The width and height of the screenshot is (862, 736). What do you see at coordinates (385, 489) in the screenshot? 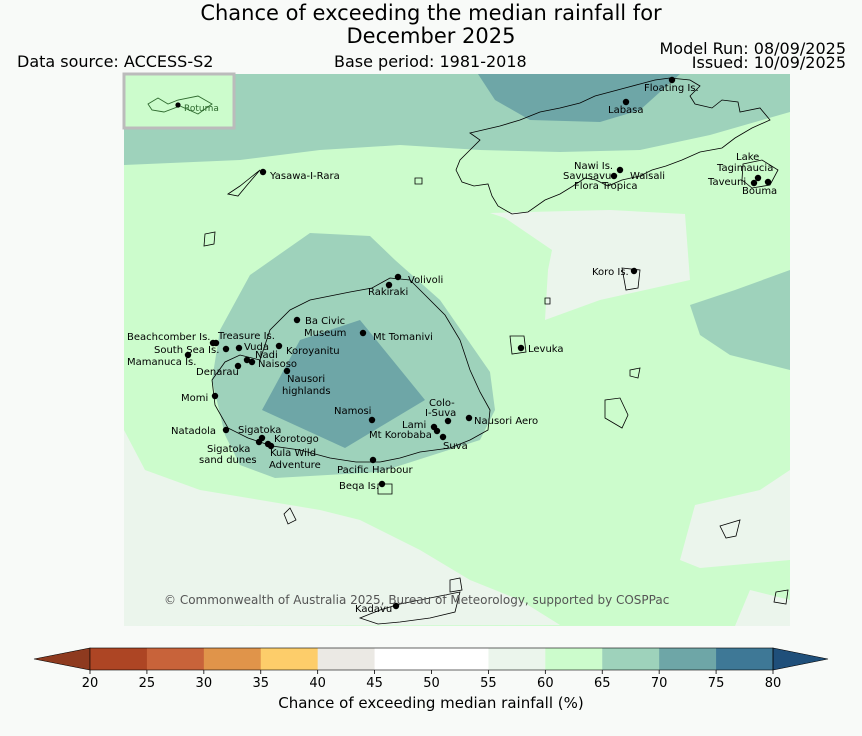
I see `coast-beqa` at bounding box center [385, 489].